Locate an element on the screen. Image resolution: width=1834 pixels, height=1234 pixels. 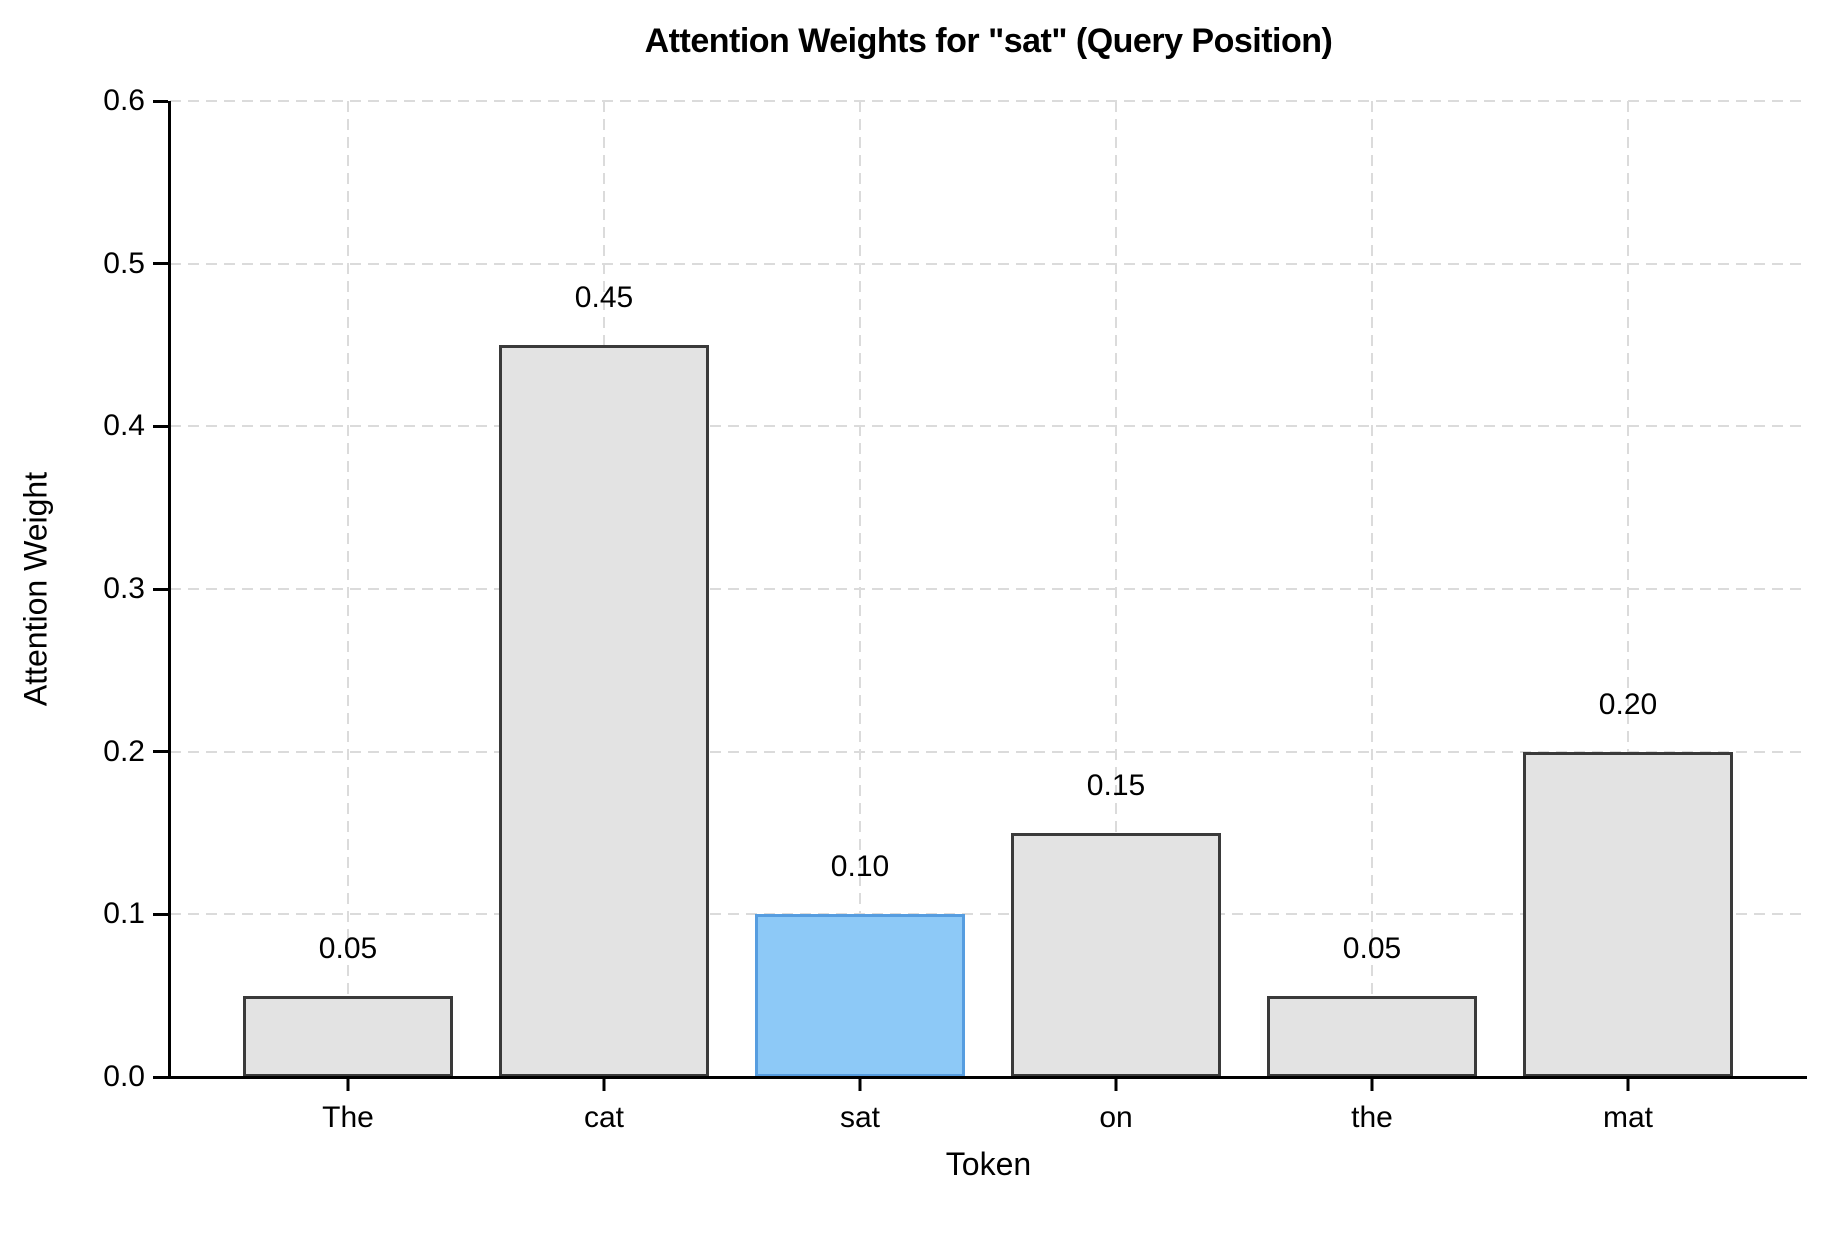
x-axis-label: Token is located at coordinates (988, 1164).